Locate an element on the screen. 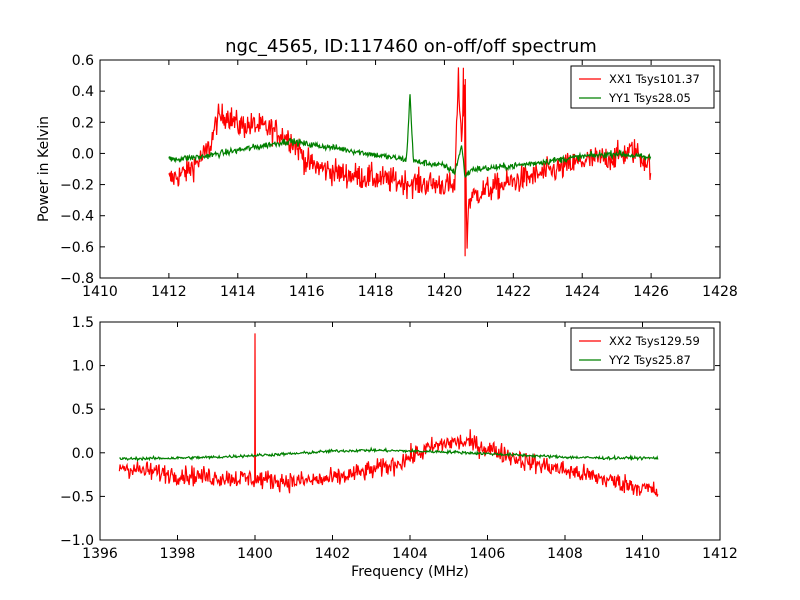  x-tick-label: 1416 is located at coordinates (307, 292).